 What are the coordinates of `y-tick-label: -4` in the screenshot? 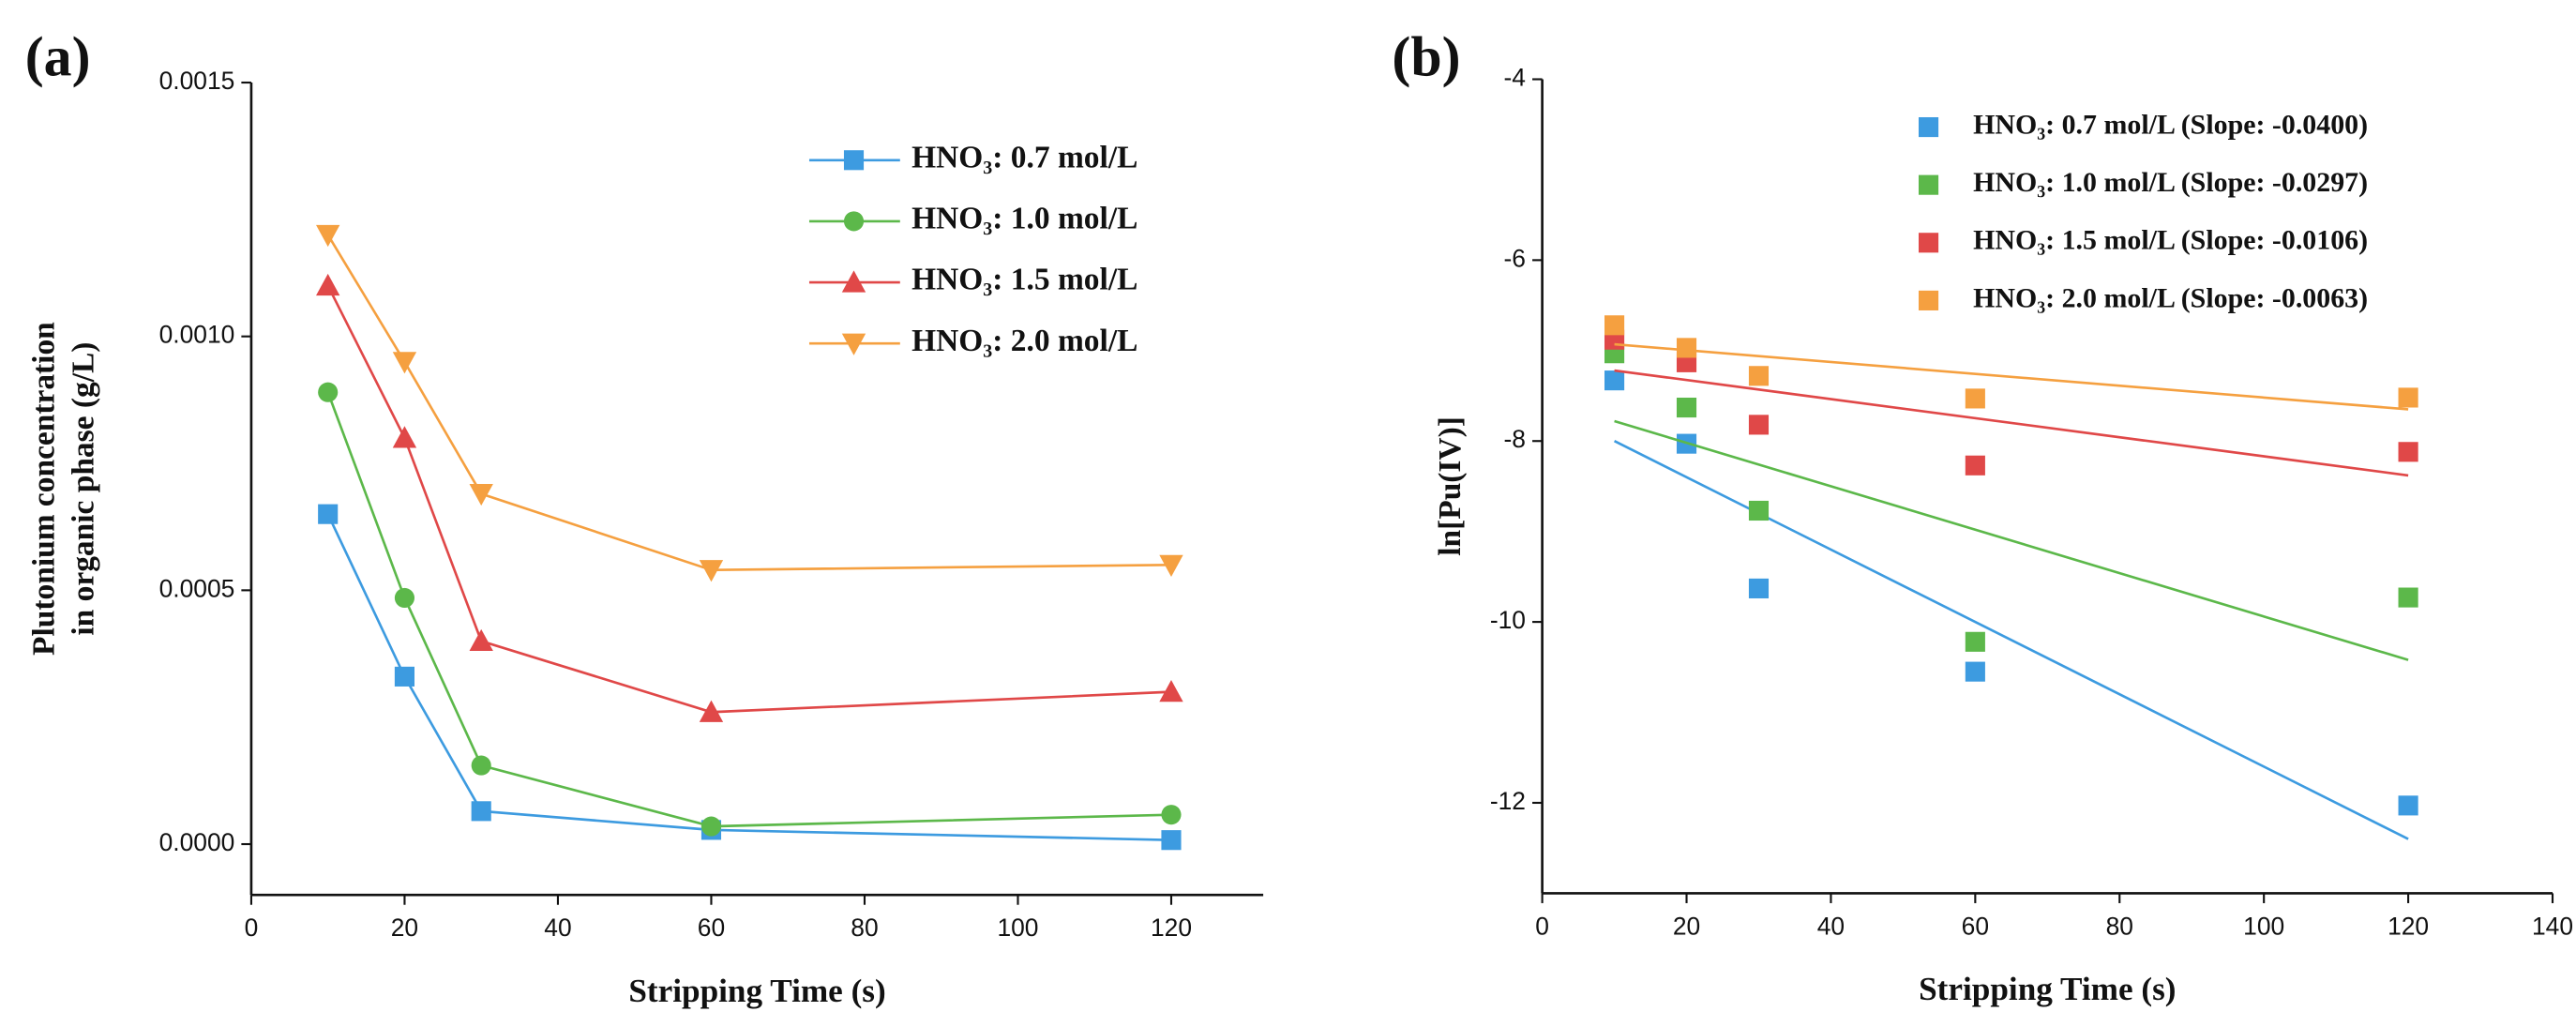 It's located at (1515, 77).